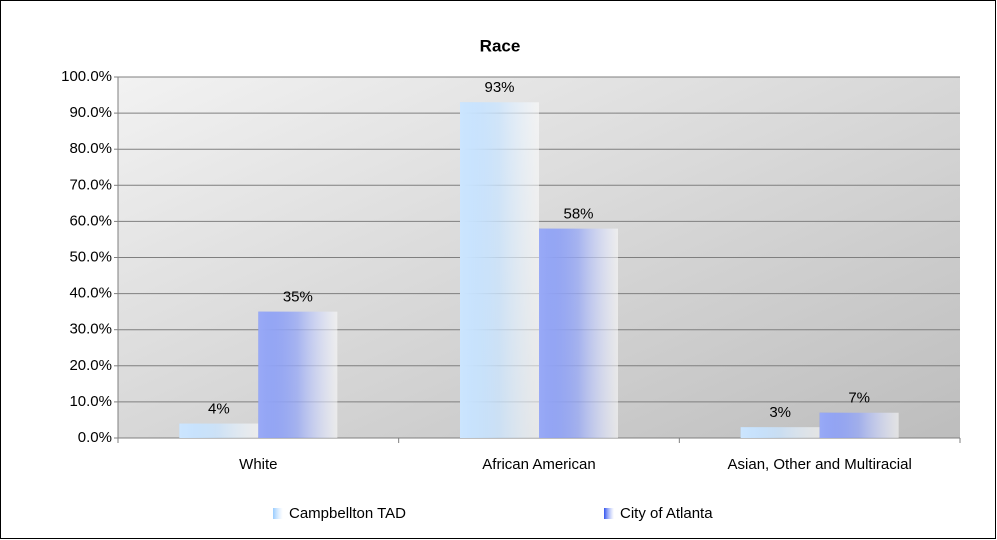 Image resolution: width=997 pixels, height=540 pixels. Describe the element at coordinates (90, 112) in the screenshot. I see `y-tick-label: 90.0%` at that location.